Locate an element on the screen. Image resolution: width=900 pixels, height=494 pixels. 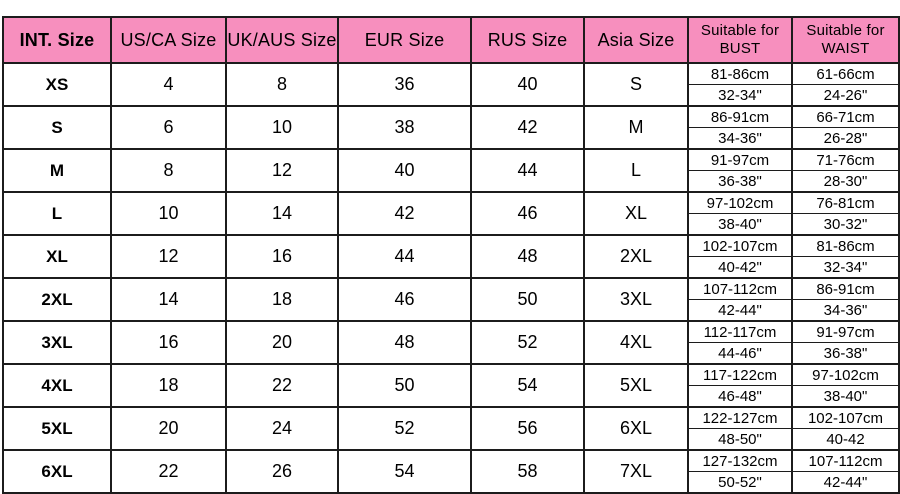
cell-waist-split: 71-76cm 28-30" is located at coordinates (845, 170).